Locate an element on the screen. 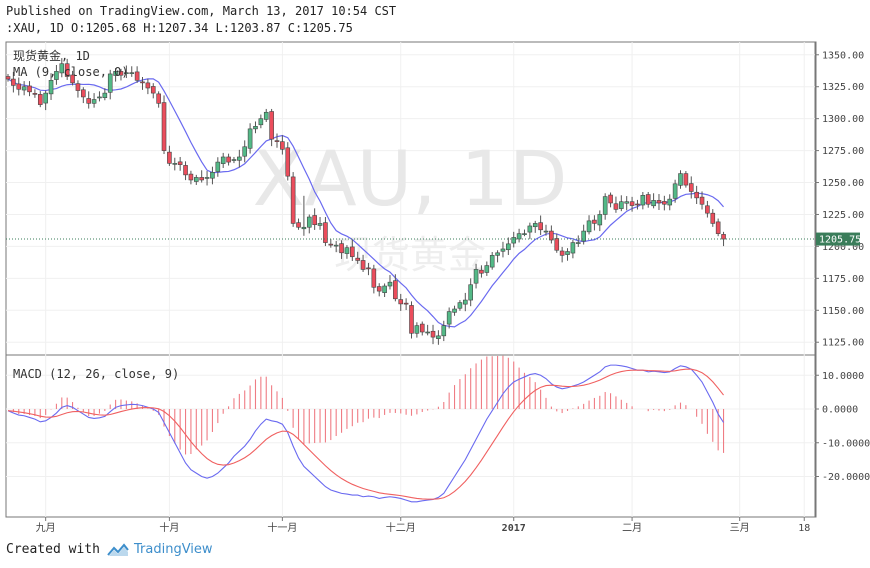 The height and width of the screenshot is (568, 870). time-tick-label: 十月 is located at coordinates (169, 527).